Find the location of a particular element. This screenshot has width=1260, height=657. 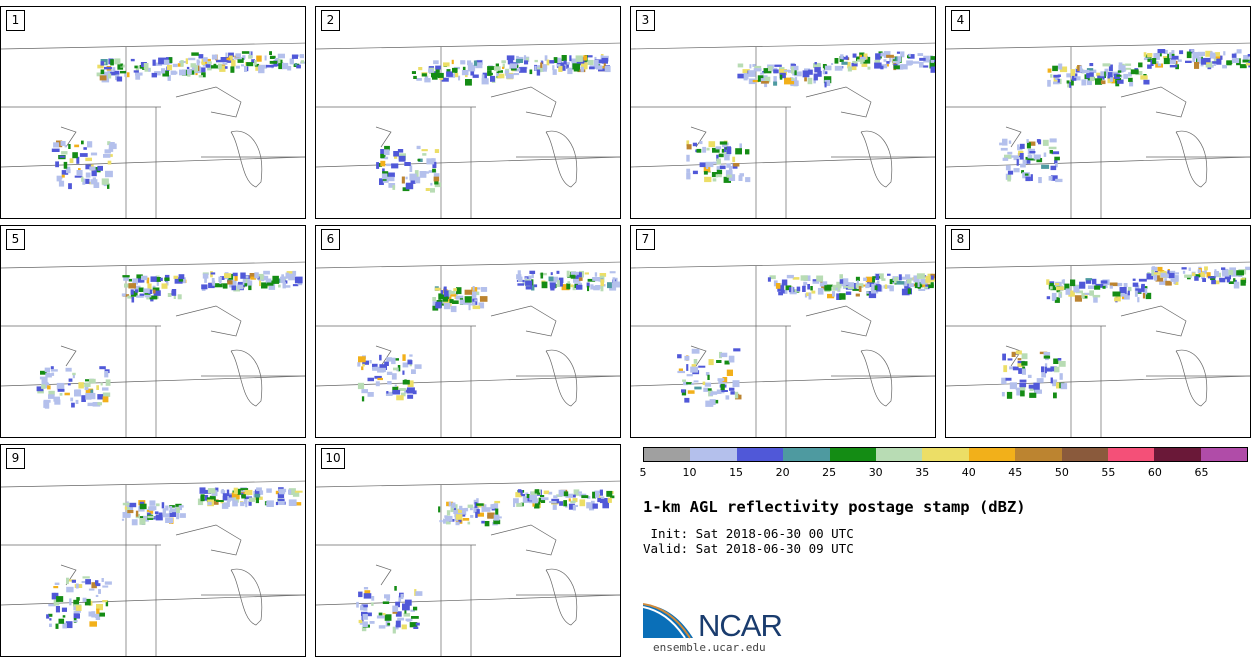

postage-stamp-panel: 10 is located at coordinates (468, 550).